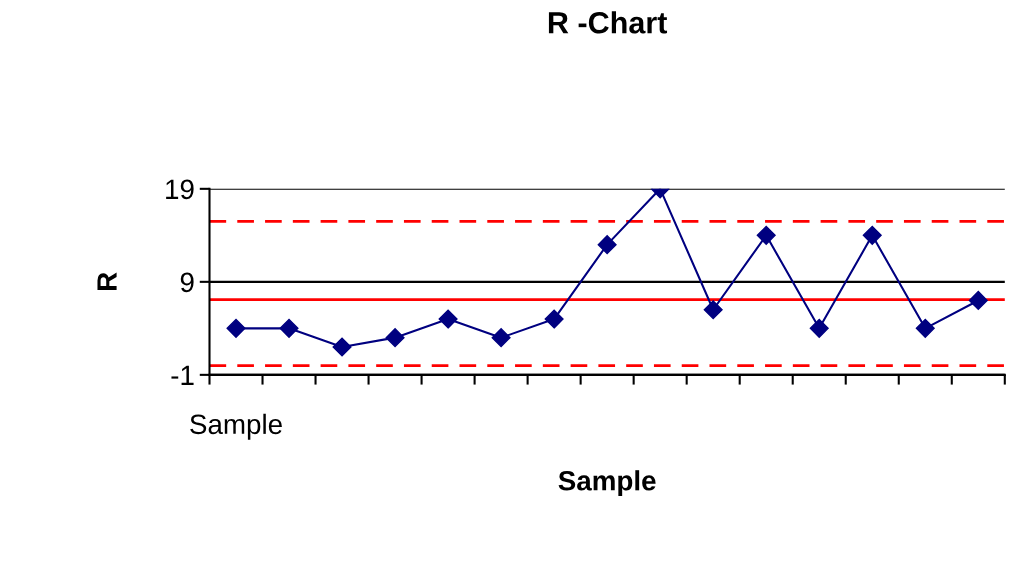 This screenshot has height=562, width=1017. I want to click on chart-title: R -Chart, so click(608, 22).